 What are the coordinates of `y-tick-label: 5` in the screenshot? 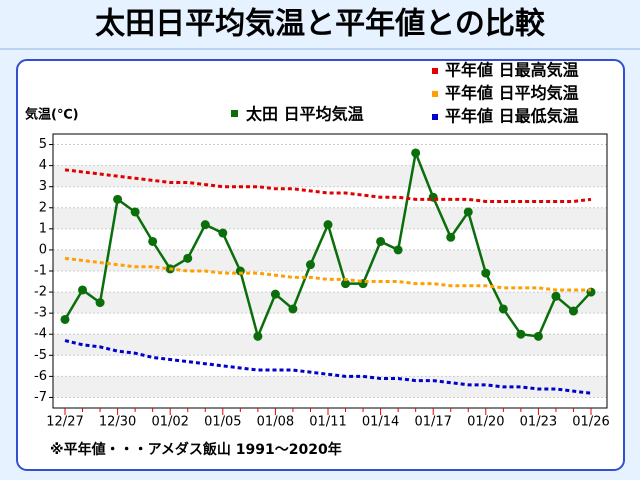 It's located at (43, 144).